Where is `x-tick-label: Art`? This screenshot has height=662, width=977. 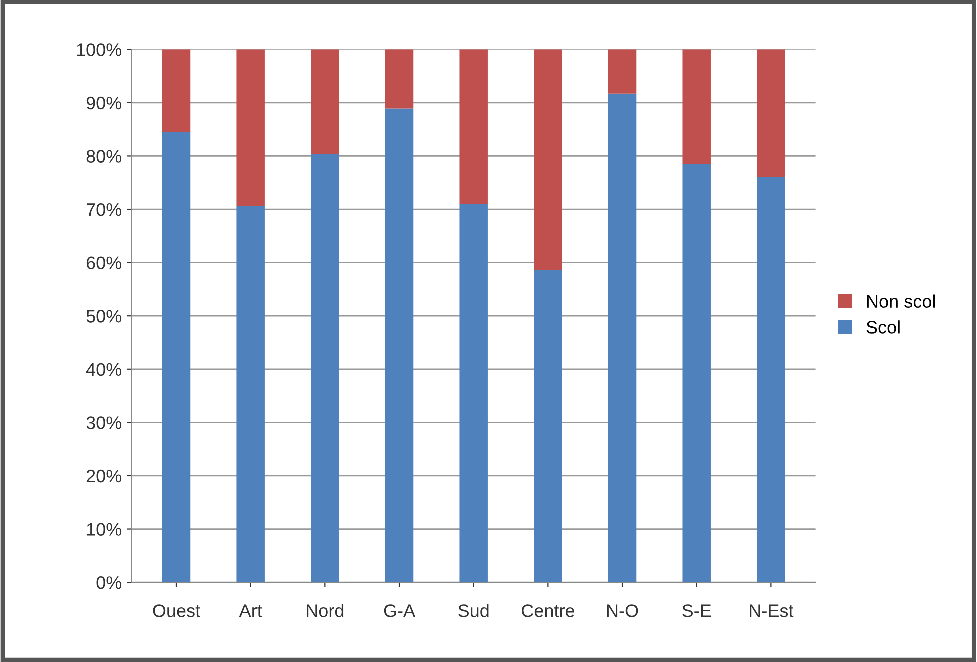
x-tick-label: Art is located at coordinates (250, 611).